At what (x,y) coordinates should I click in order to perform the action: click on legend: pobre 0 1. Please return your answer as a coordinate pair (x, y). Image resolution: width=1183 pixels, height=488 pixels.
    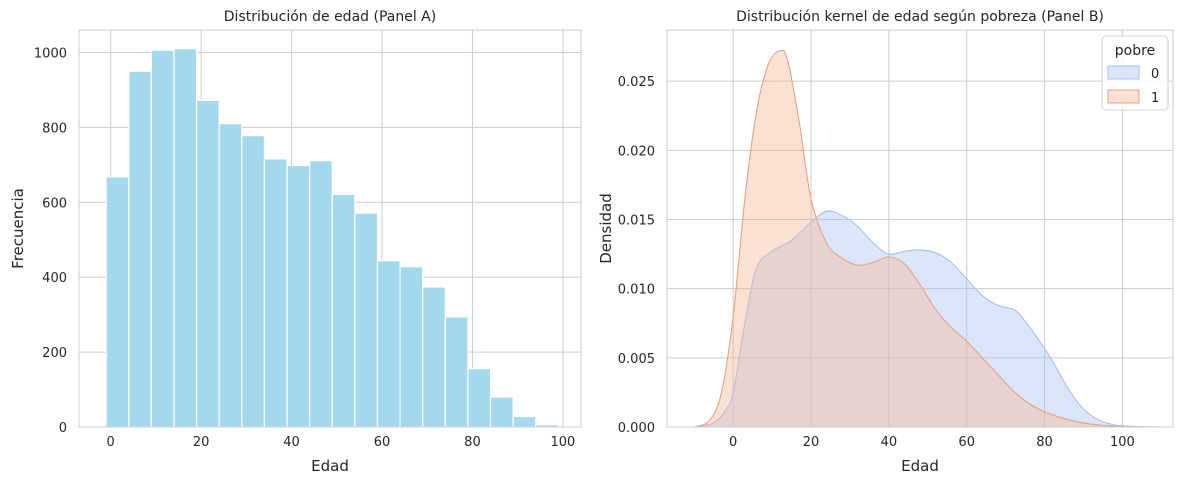
    Looking at the image, I should click on (1135, 73).